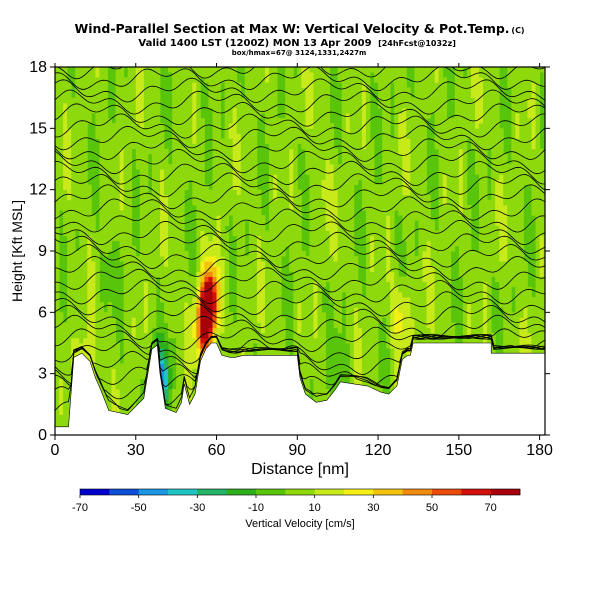  What do you see at coordinates (300, 469) in the screenshot?
I see `x-axis-label: Distance [nm]` at bounding box center [300, 469].